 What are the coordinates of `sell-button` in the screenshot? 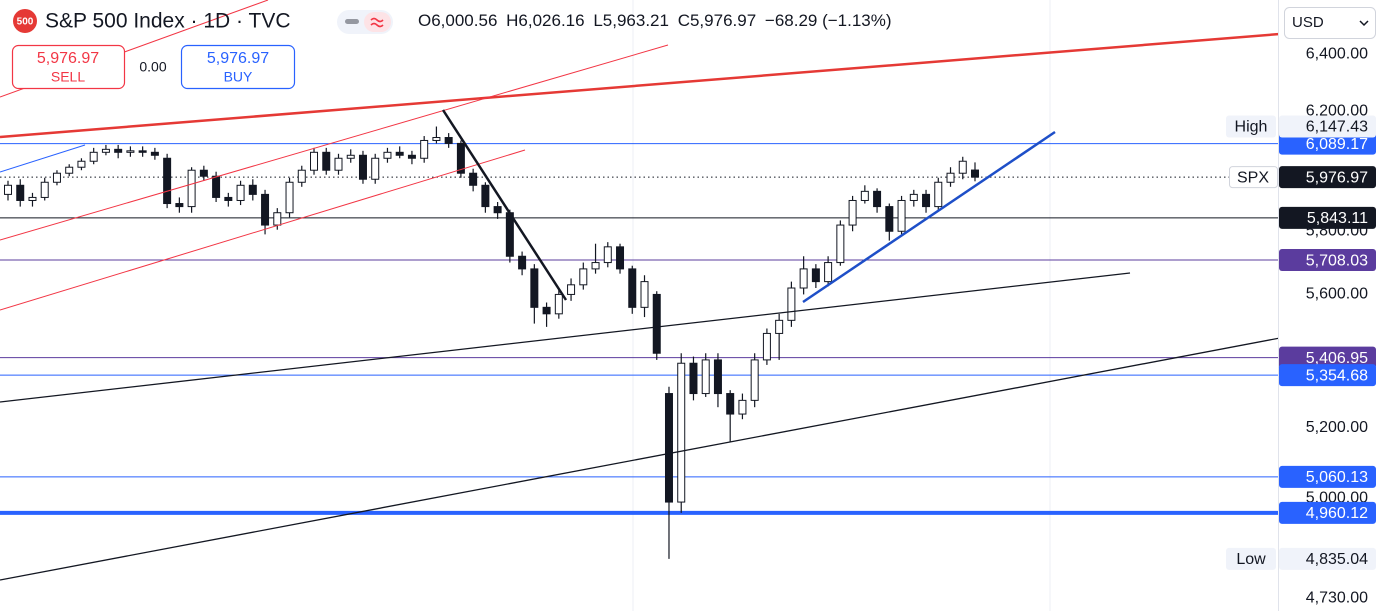 It's located at (68, 67).